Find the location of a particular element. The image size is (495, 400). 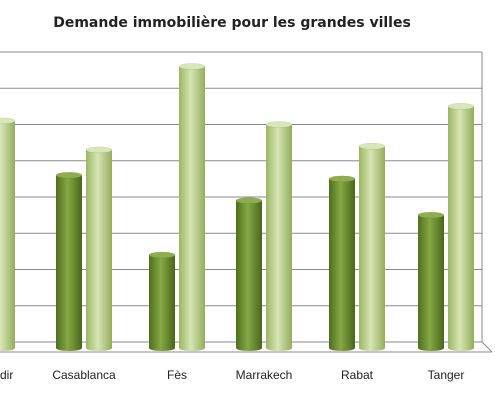

x-tick-label: Casablanca is located at coordinates (84, 375).